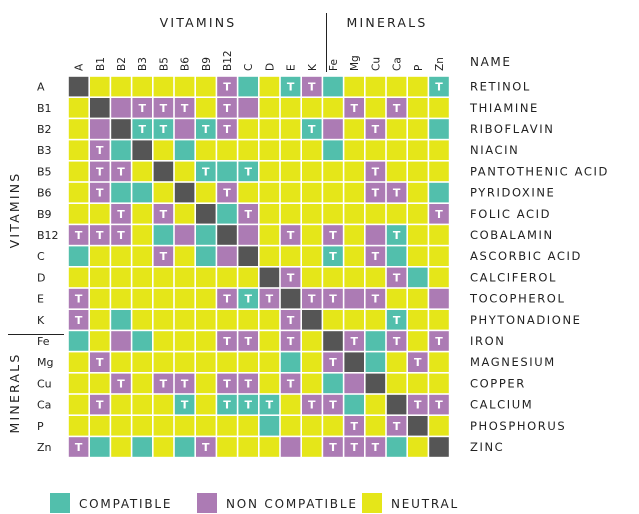 Image resolution: width=639 pixels, height=514 pixels. Describe the element at coordinates (79, 235) in the screenshot. I see `mark-t-b12-a: T` at that location.